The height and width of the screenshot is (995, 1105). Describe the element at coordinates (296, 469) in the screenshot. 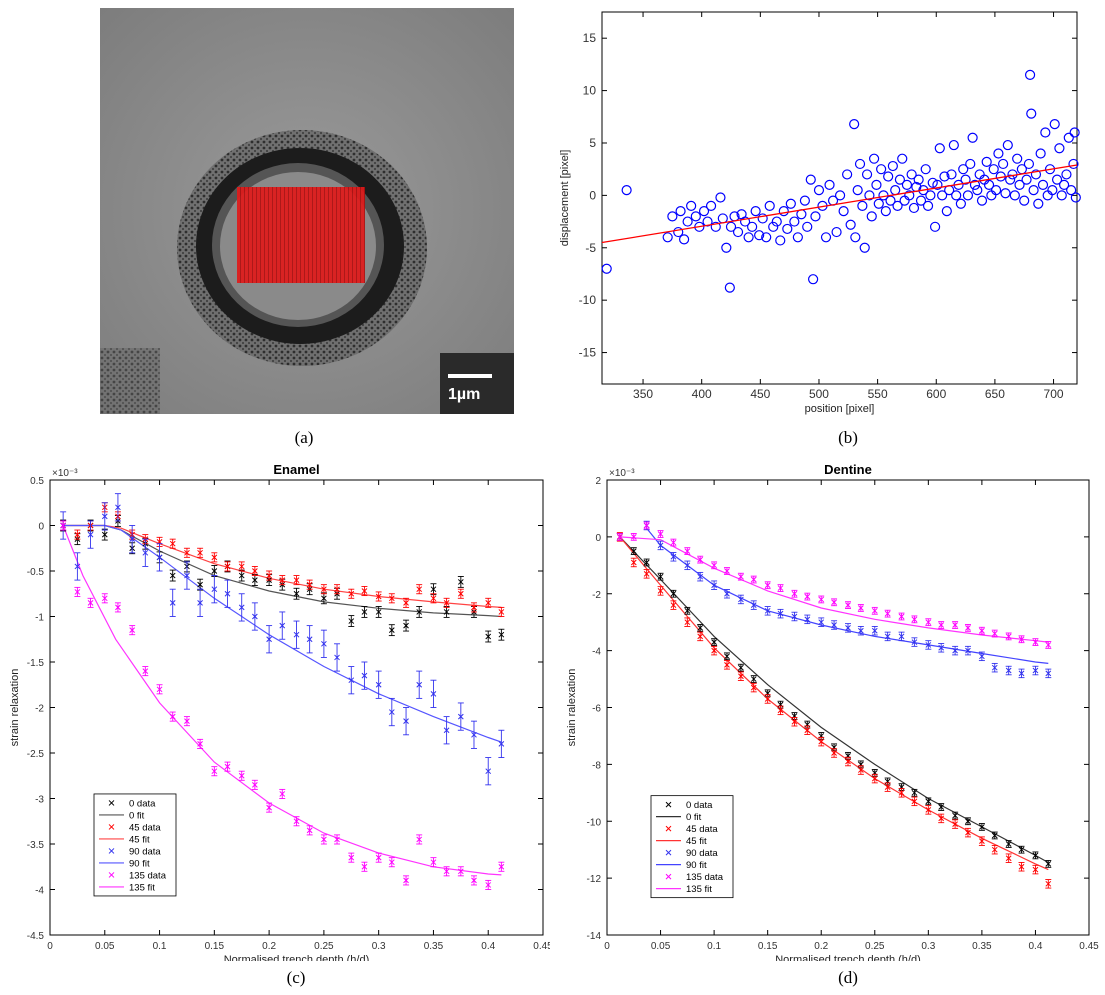

I see `chart-title: Enamel` at that location.